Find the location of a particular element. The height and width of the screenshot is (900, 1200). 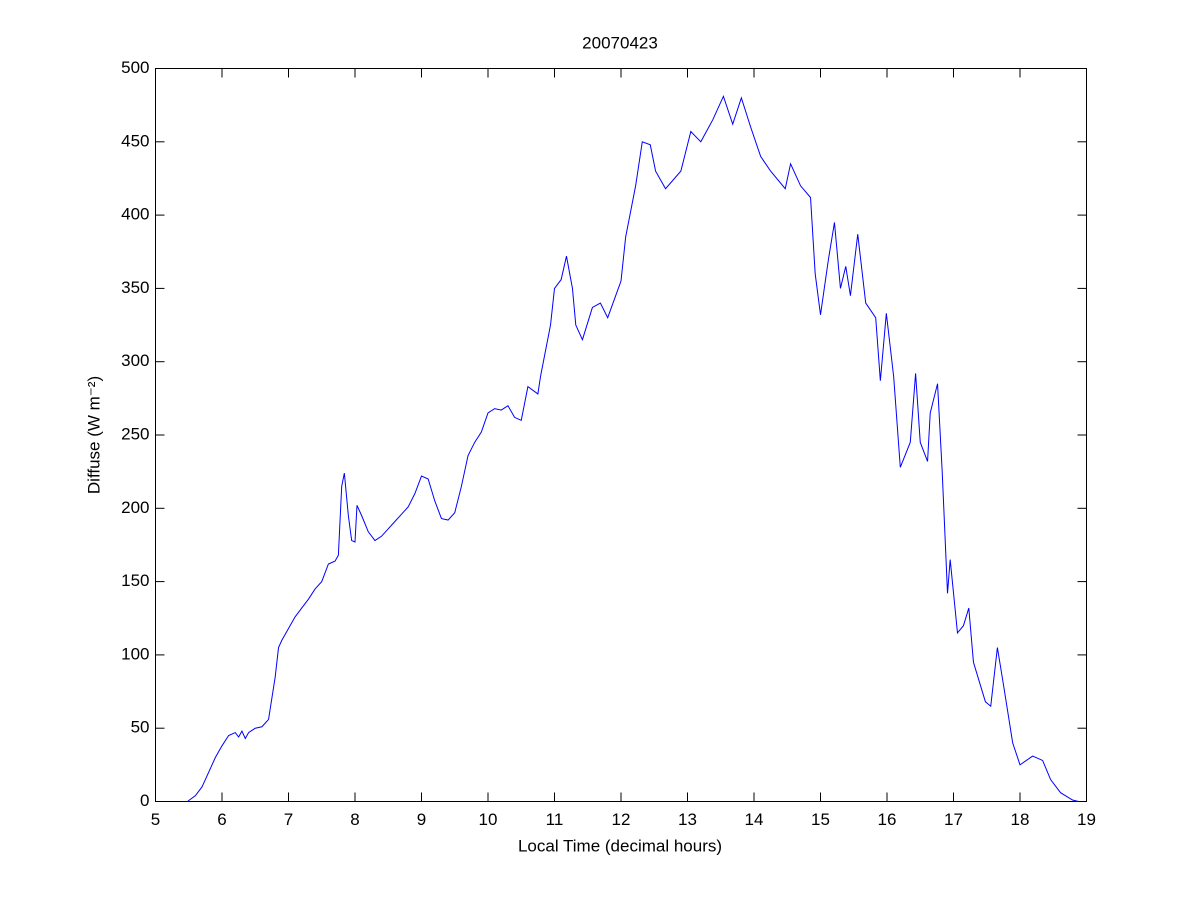

x-tick-label: 10 is located at coordinates (488, 819).